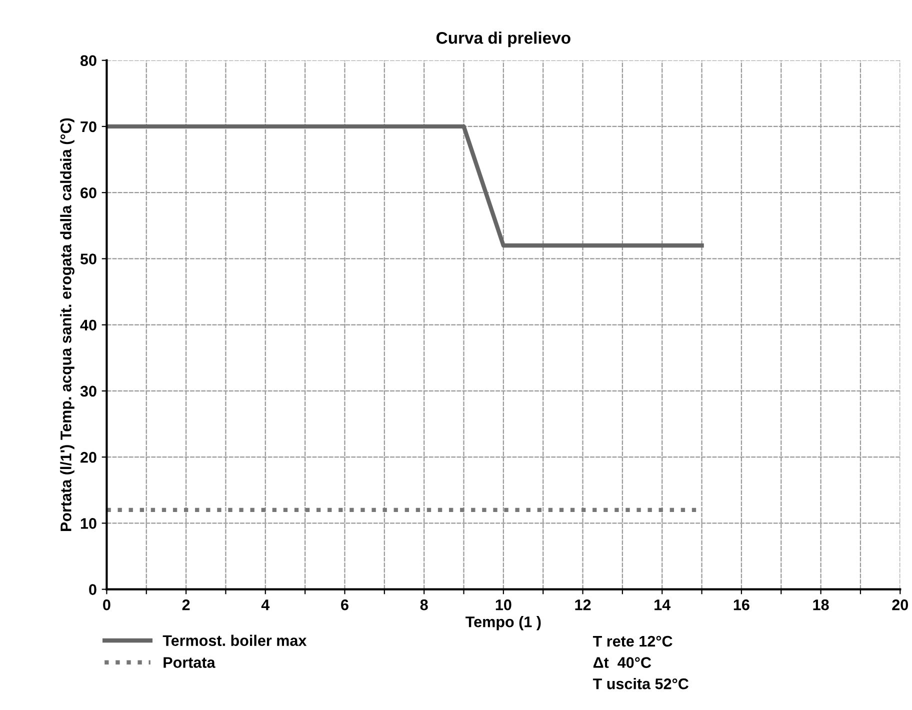 This screenshot has height=710, width=912. What do you see at coordinates (88, 126) in the screenshot?
I see `y-tick-label: 70` at bounding box center [88, 126].